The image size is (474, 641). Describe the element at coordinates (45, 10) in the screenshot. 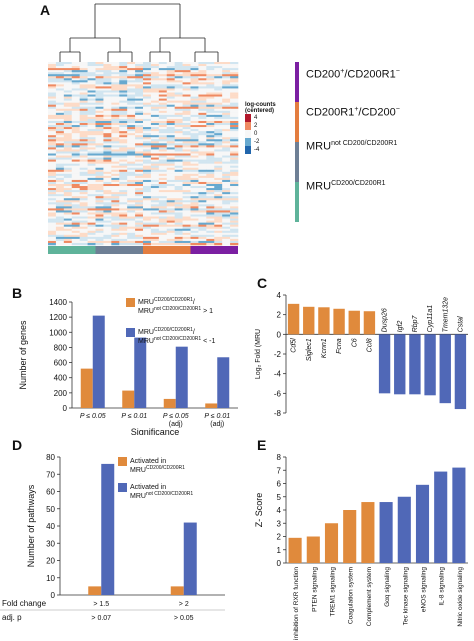

I see `panel-label-a: A` at that location.